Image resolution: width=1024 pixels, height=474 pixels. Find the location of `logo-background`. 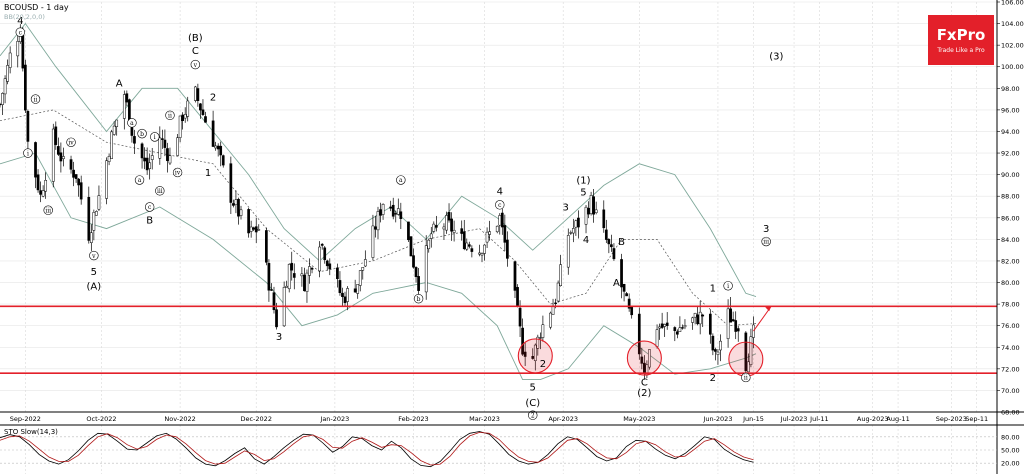

logo-background is located at coordinates (961, 40).